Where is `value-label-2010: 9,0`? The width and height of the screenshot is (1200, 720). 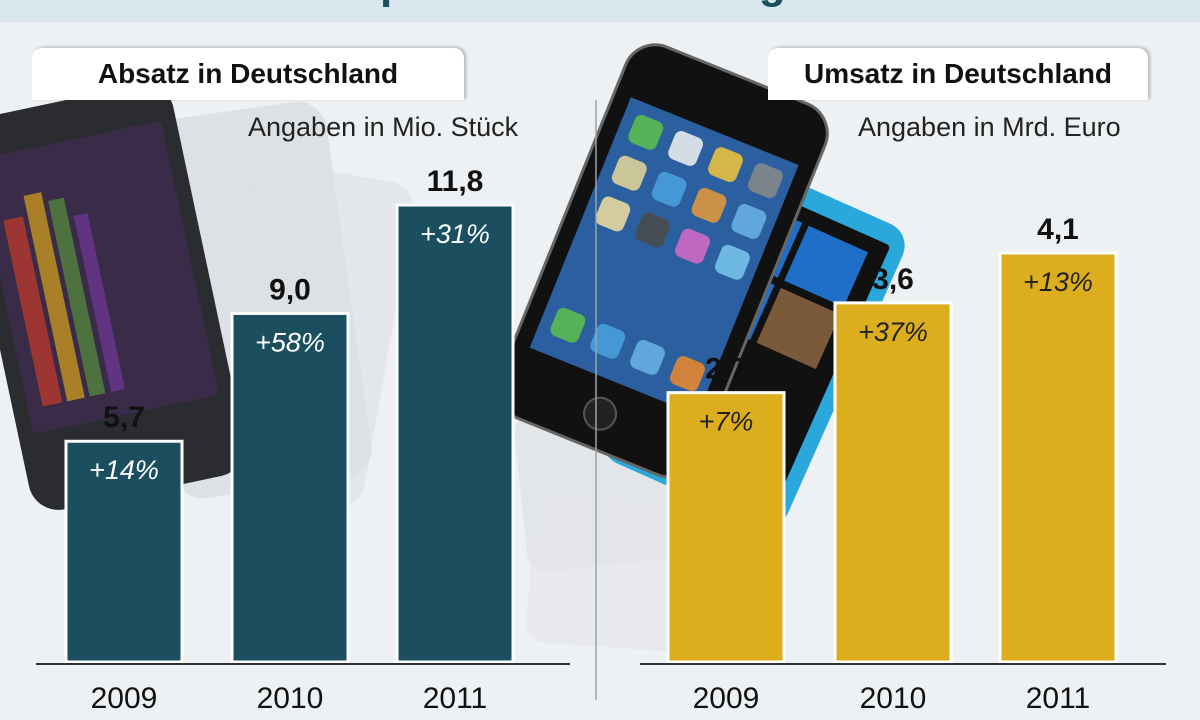
value-label-2010: 9,0 is located at coordinates (290, 289).